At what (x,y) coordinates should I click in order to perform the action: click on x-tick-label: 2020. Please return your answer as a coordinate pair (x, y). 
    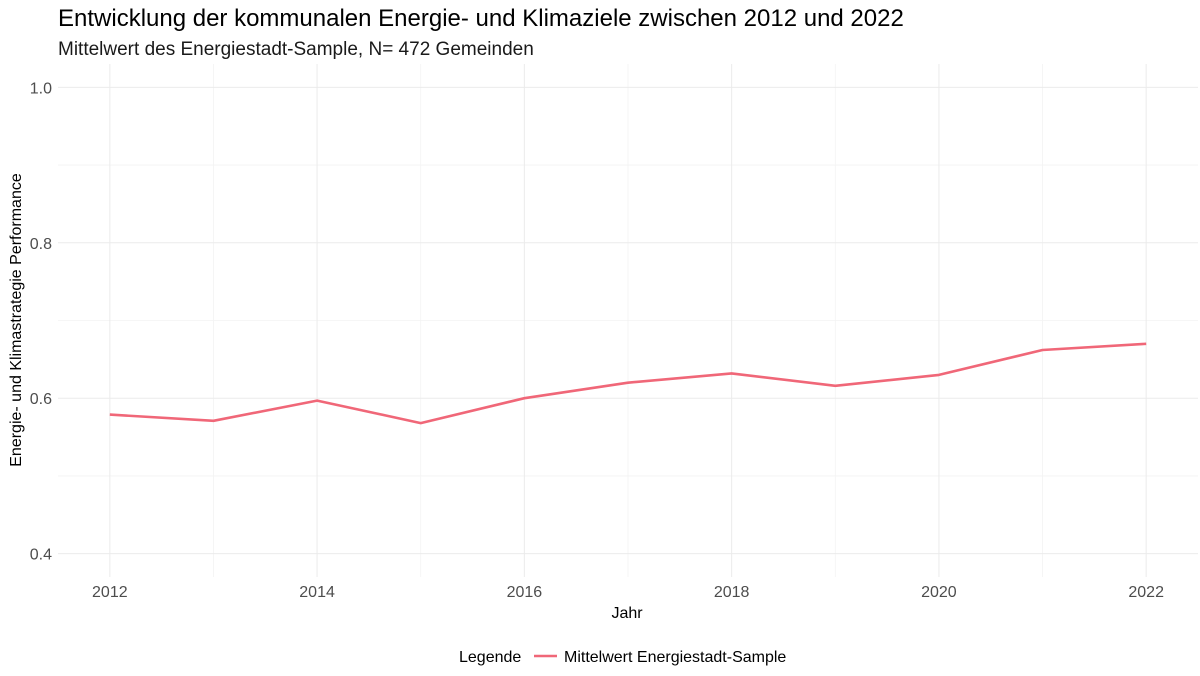
    Looking at the image, I should click on (939, 592).